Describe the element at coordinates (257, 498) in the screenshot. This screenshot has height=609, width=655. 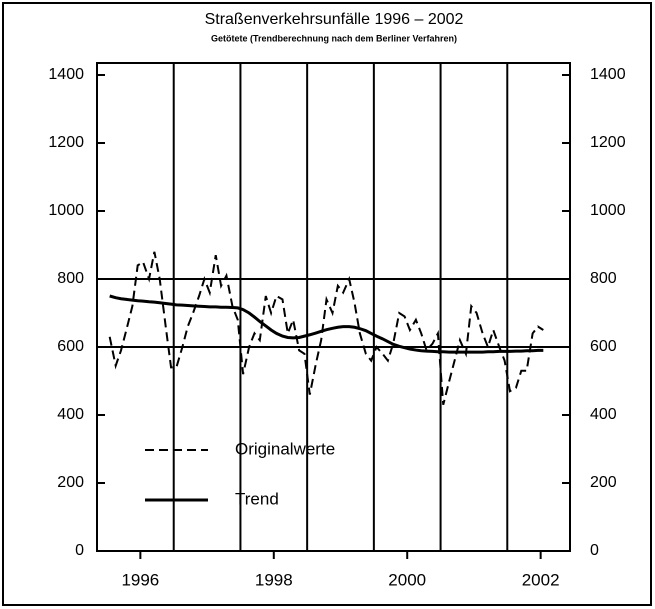
I see `legend-label: Trend` at that location.